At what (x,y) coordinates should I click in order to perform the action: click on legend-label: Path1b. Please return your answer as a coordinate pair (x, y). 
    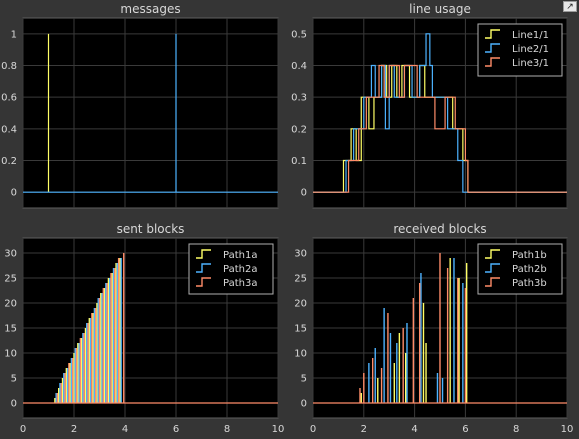
    Looking at the image, I should click on (529, 255).